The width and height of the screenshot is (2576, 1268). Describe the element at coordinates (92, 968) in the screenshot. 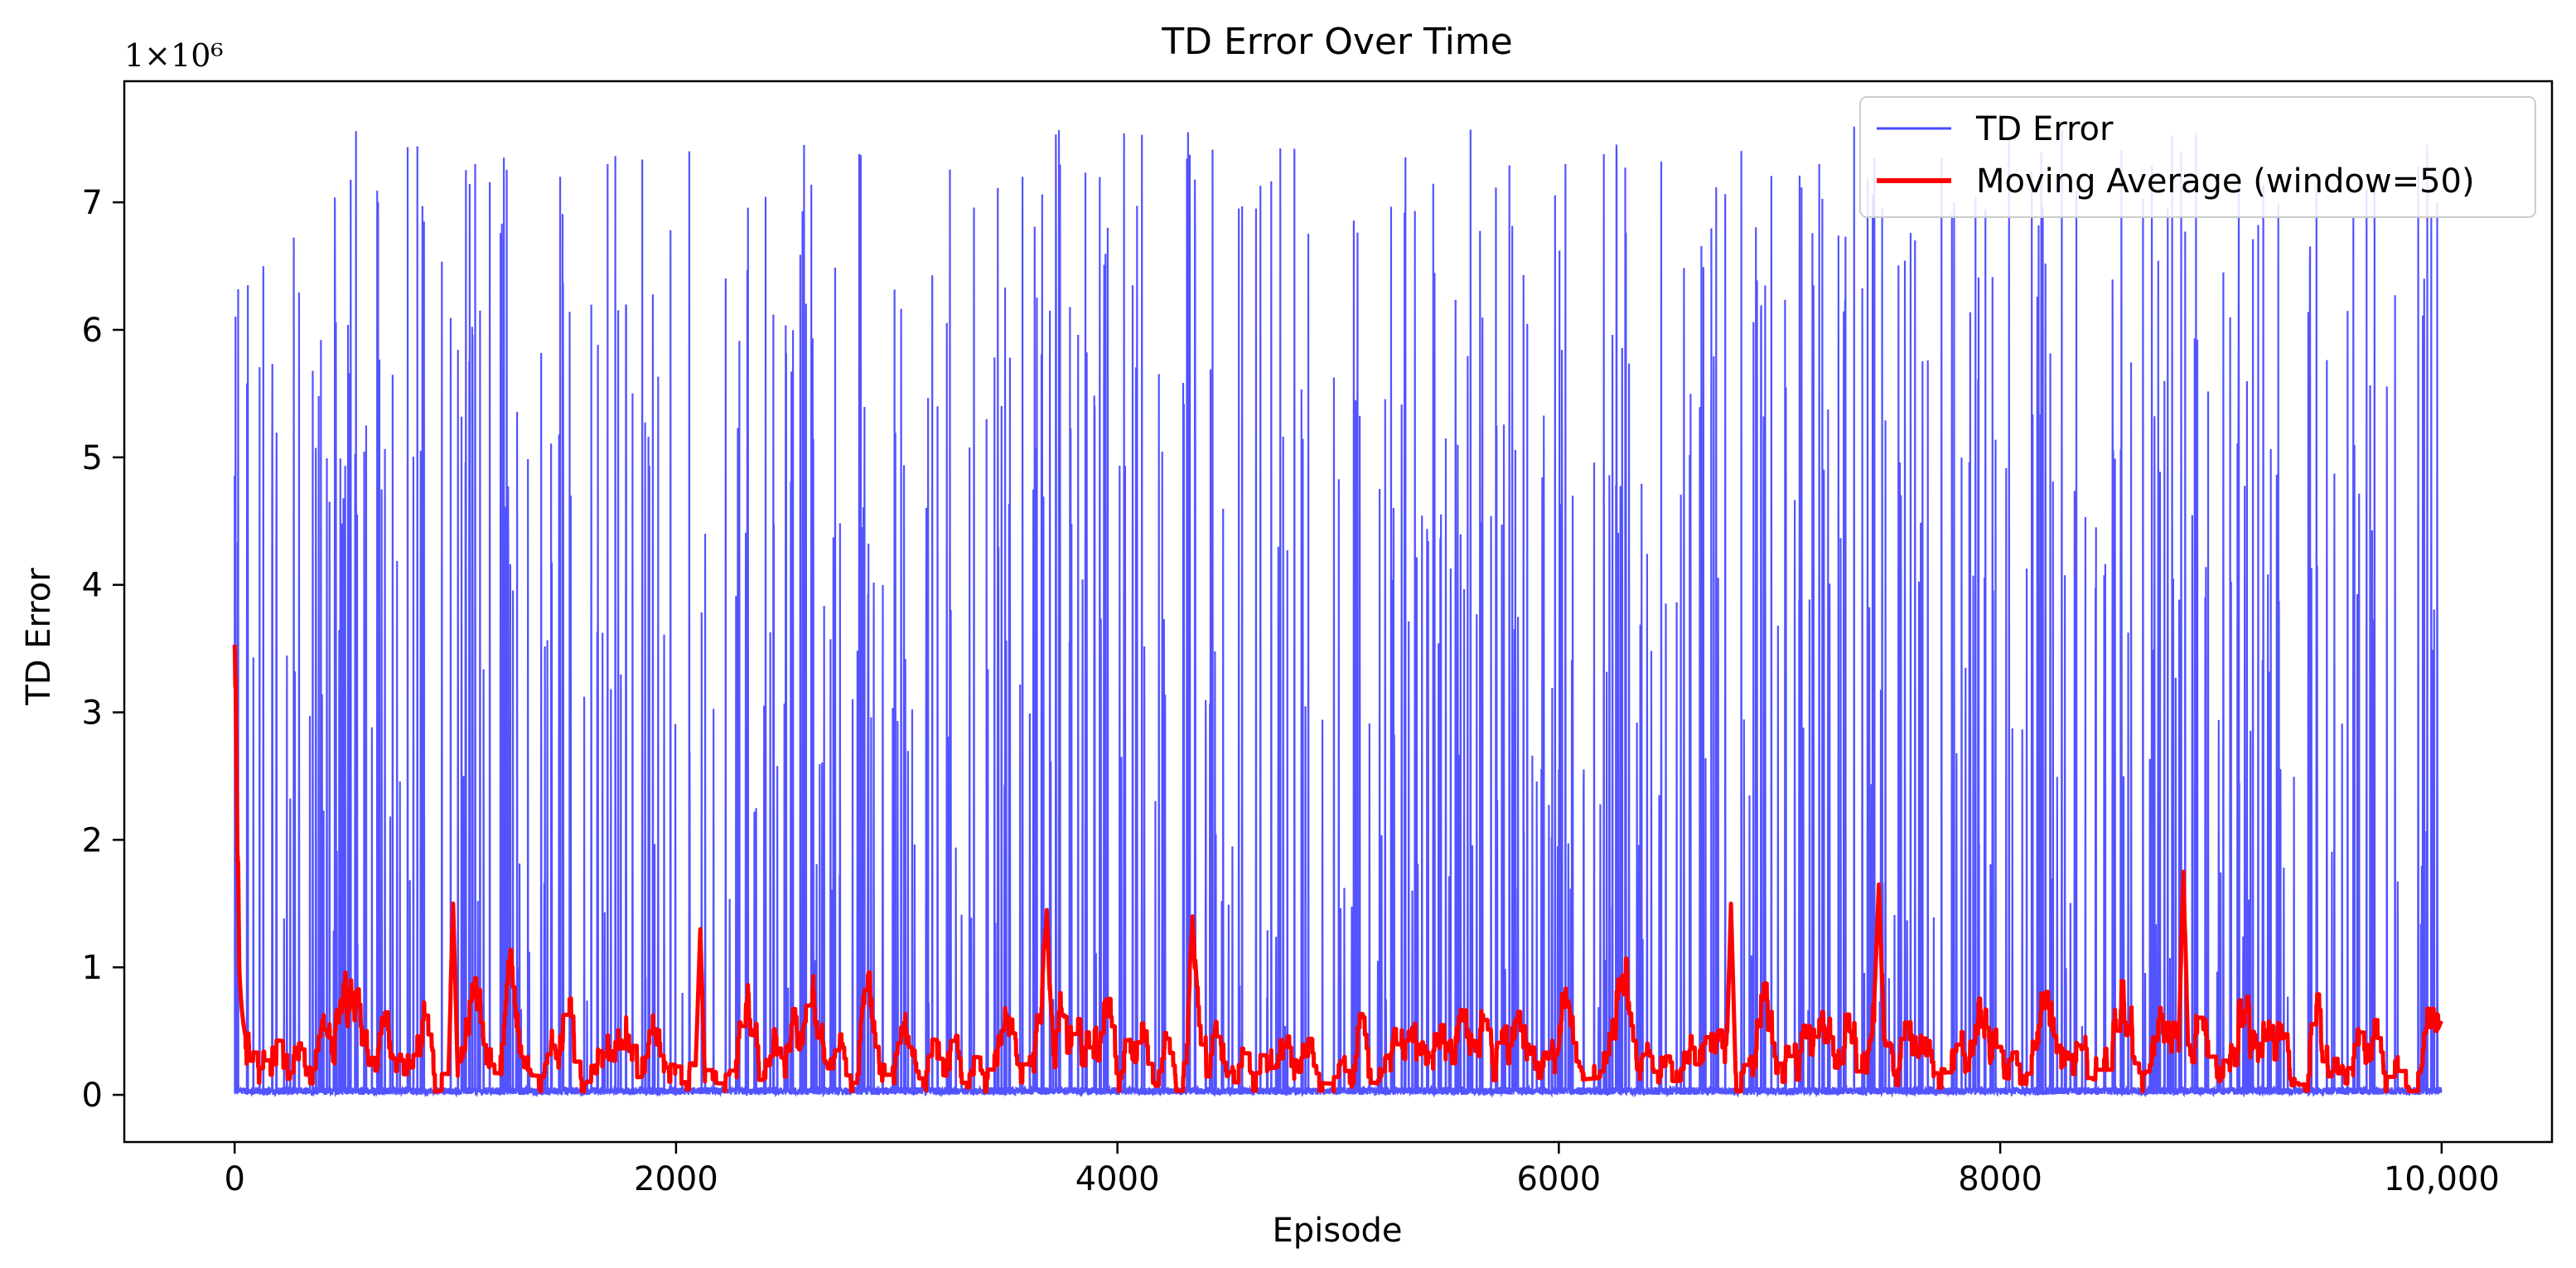

I see `y-tick-label: 1` at that location.